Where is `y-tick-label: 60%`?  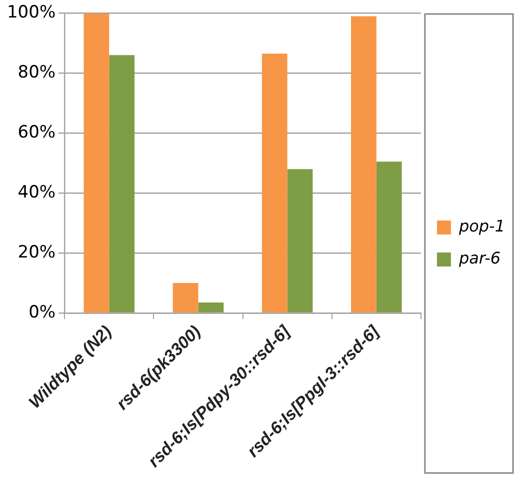
y-tick-label: 60% is located at coordinates (37, 132).